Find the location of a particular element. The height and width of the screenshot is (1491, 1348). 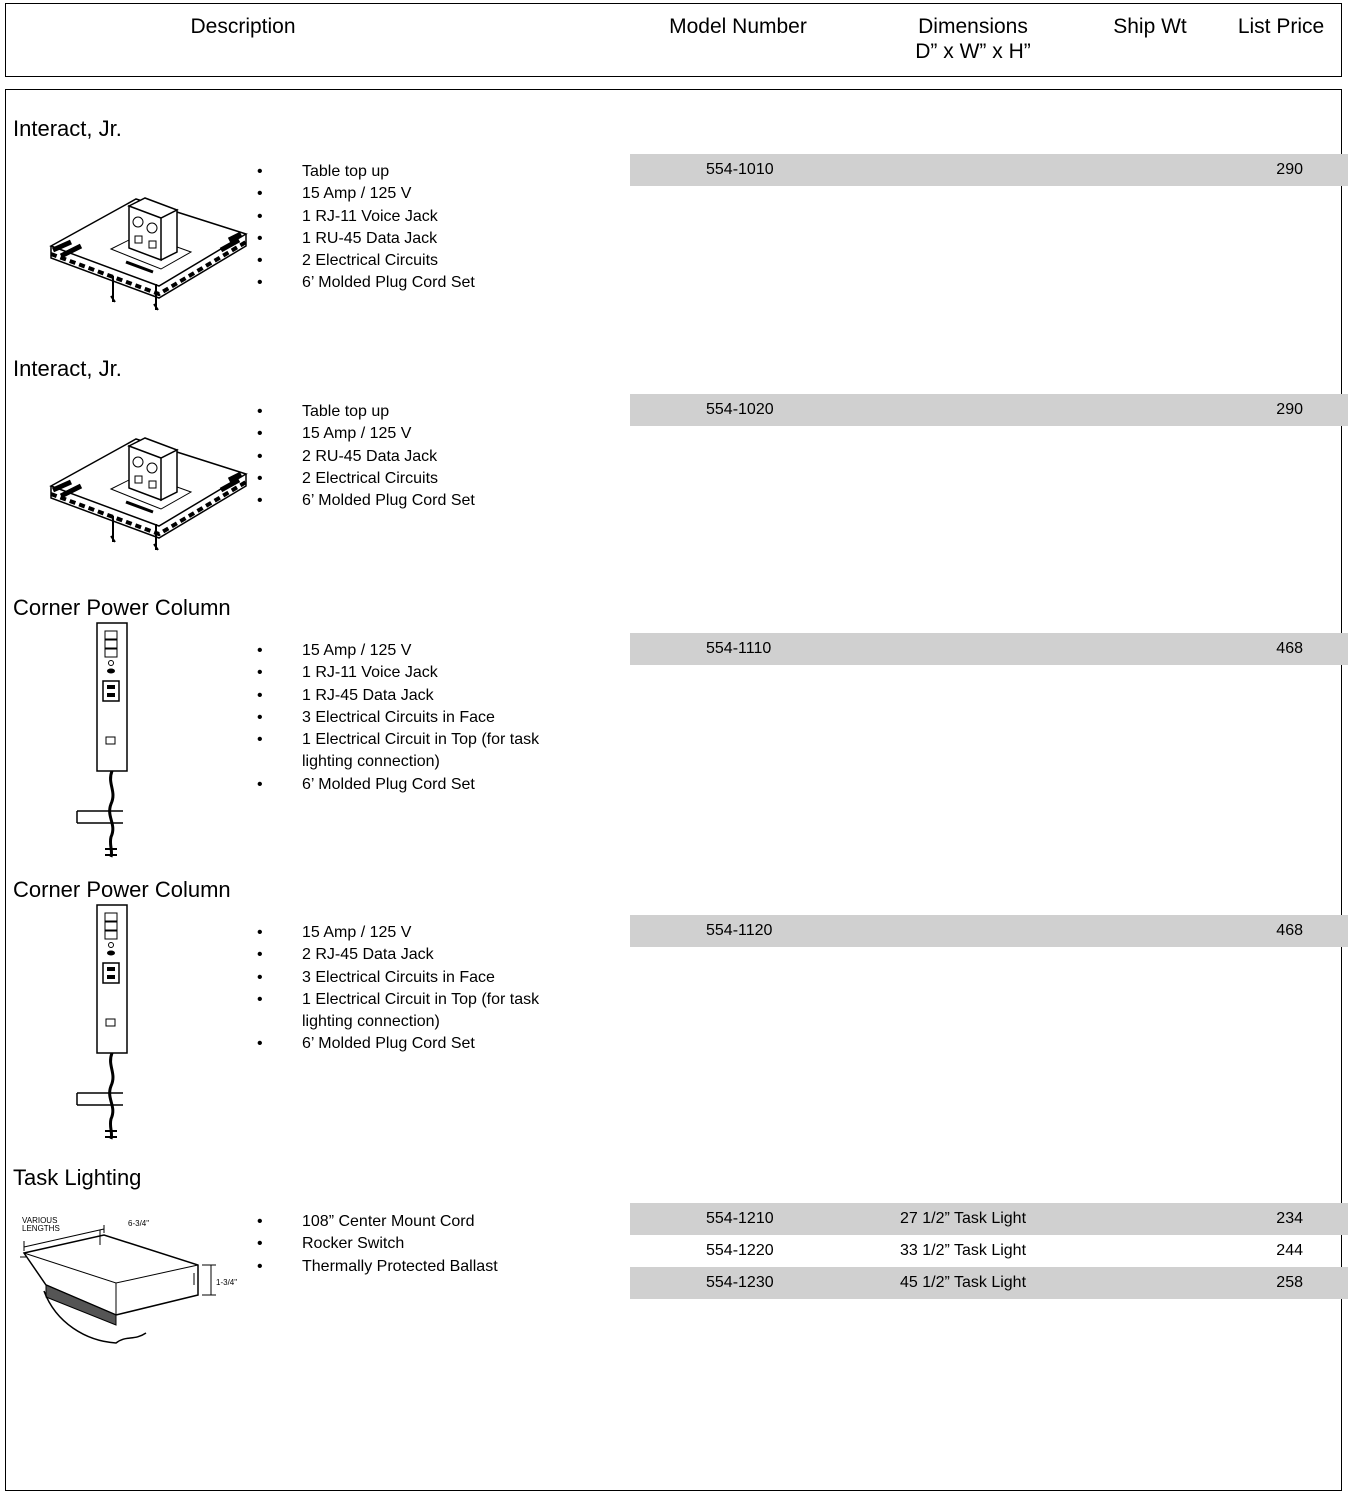

dimensions: 27 1/2” Task Light is located at coordinates (963, 1218).